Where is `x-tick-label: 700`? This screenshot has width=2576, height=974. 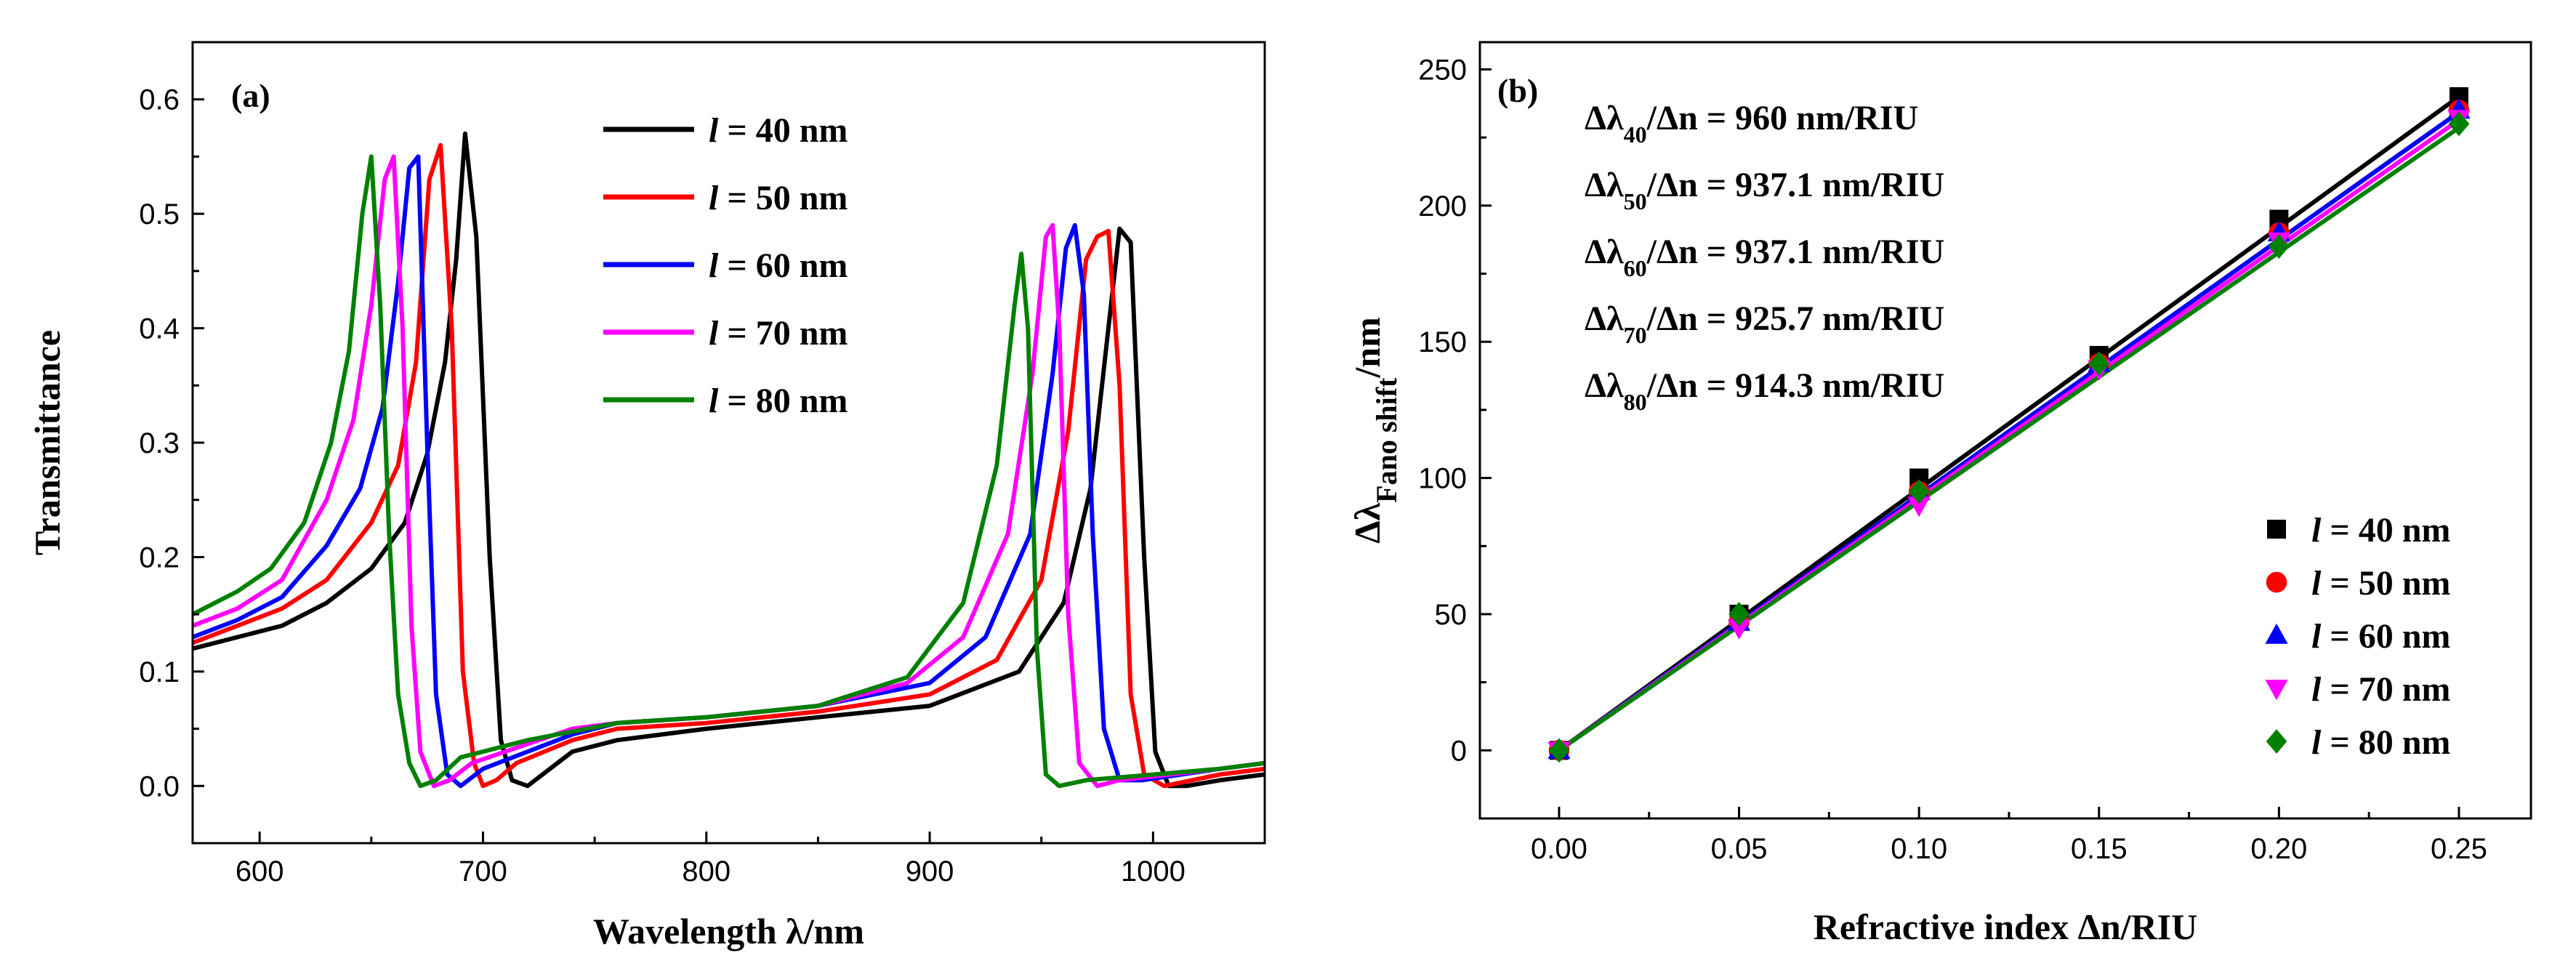
x-tick-label: 700 is located at coordinates (483, 872).